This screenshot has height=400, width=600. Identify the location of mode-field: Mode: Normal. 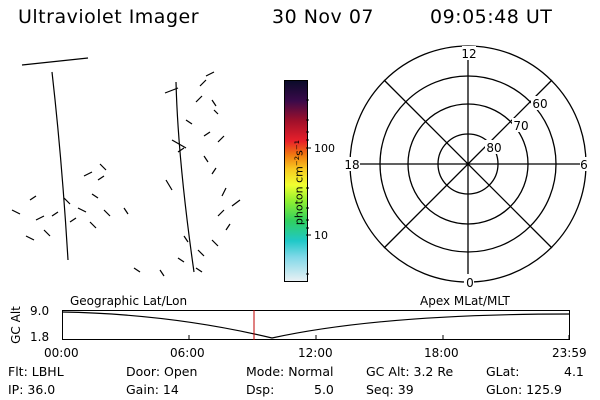
(290, 371).